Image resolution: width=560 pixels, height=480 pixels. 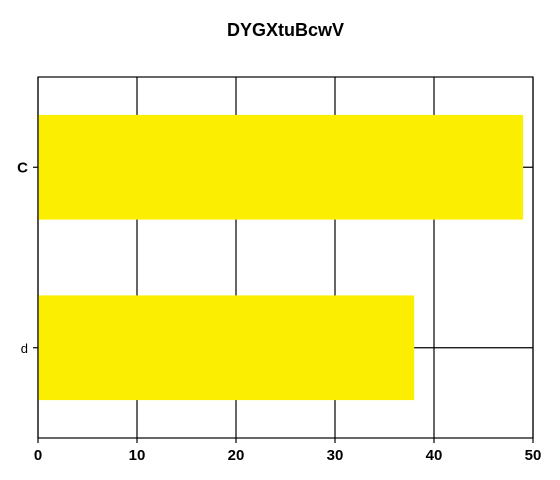 I want to click on bar-d, so click(x=226, y=348).